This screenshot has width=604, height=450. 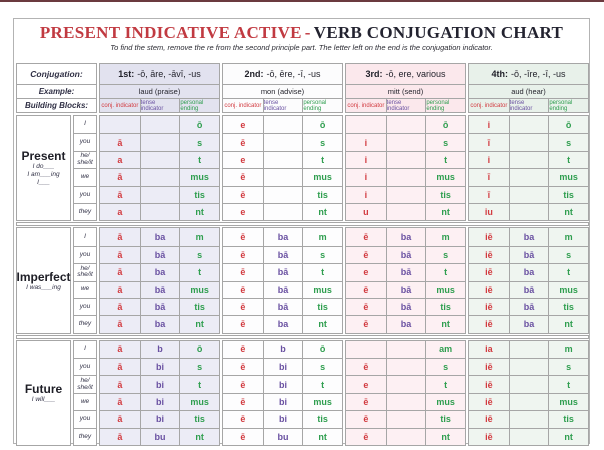 I want to click on tense-name: Imperfect, so click(x=43, y=276).